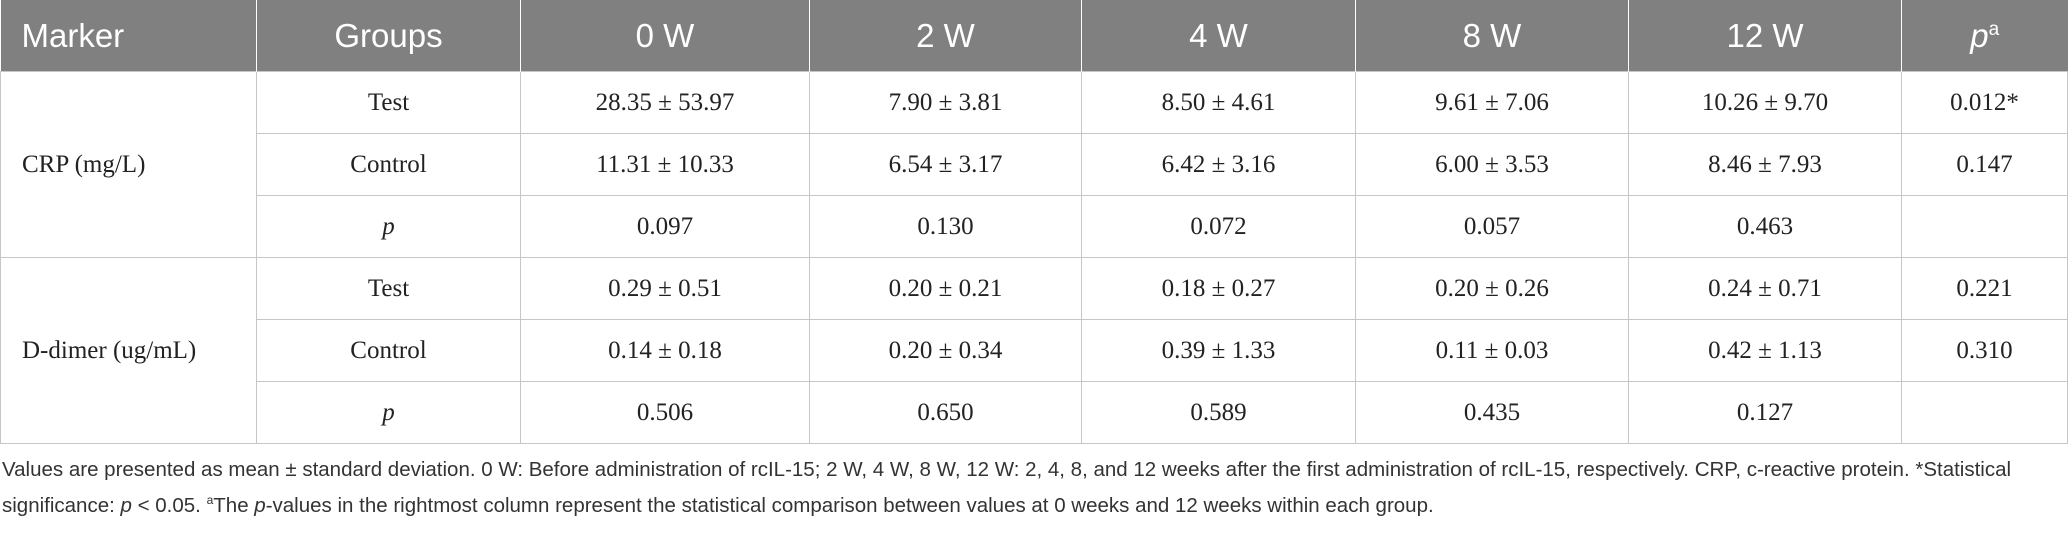 The height and width of the screenshot is (534, 2068). Describe the element at coordinates (665, 350) in the screenshot. I see `value-cell: 0.14 ± 0.18` at that location.